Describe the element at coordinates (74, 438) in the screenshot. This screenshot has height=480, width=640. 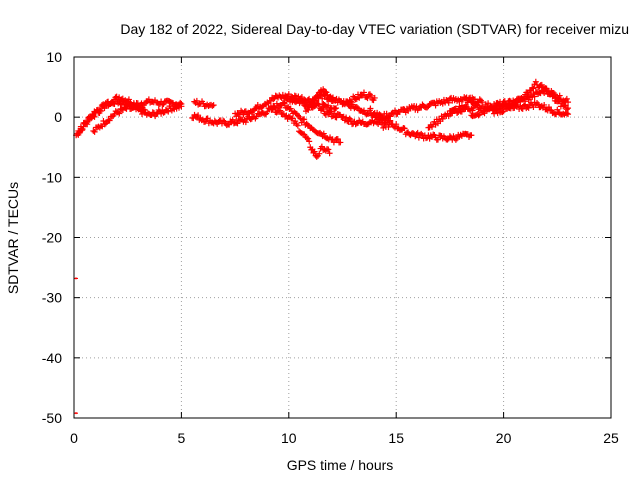
I see `x-tick-label: 0` at that location.